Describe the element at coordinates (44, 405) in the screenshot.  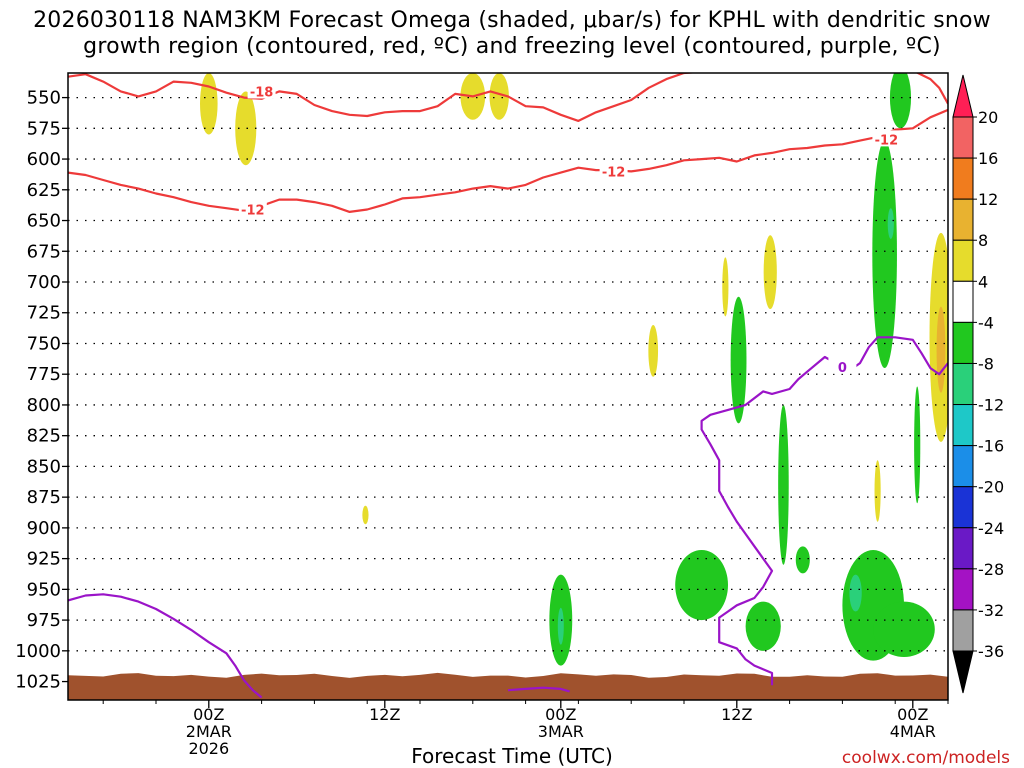
I see `ytick-label-800: 800` at that location.